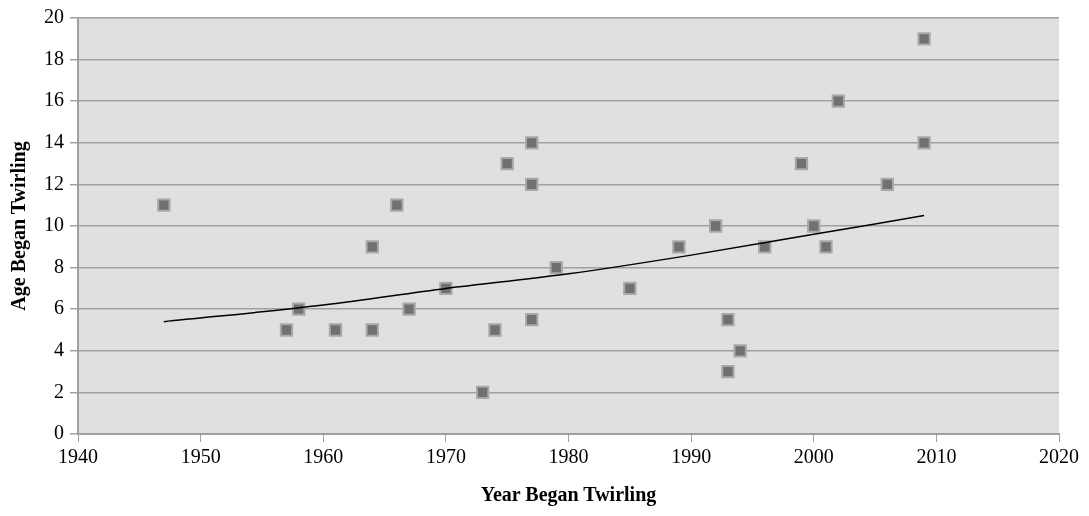 The height and width of the screenshot is (516, 1089). I want to click on y-tick-label: 16, so click(54, 99).